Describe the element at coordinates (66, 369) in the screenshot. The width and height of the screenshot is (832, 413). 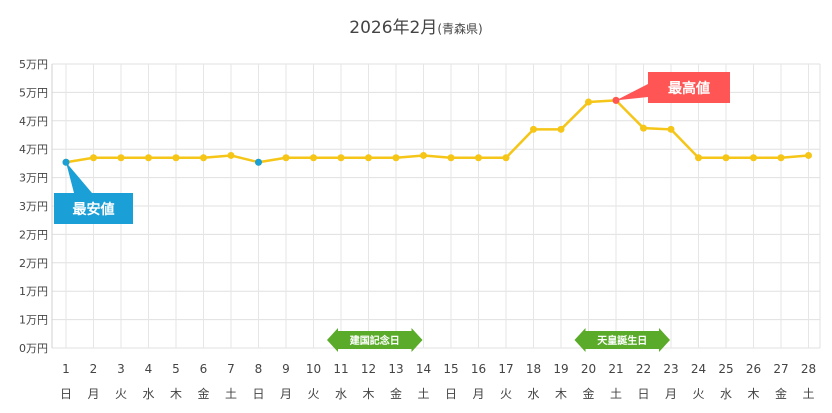
I see `x-tick-label: 1` at that location.